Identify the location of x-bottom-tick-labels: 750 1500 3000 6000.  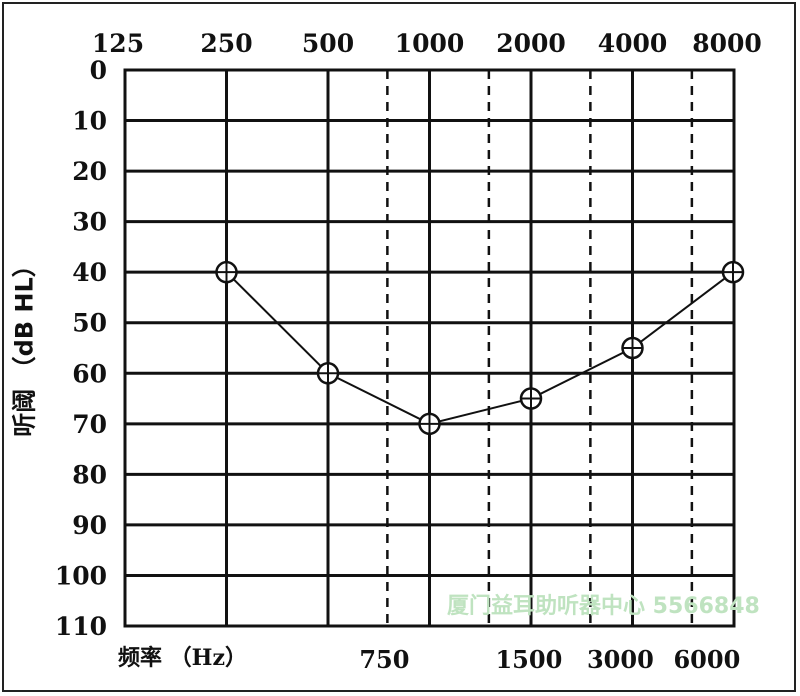
(549, 659).